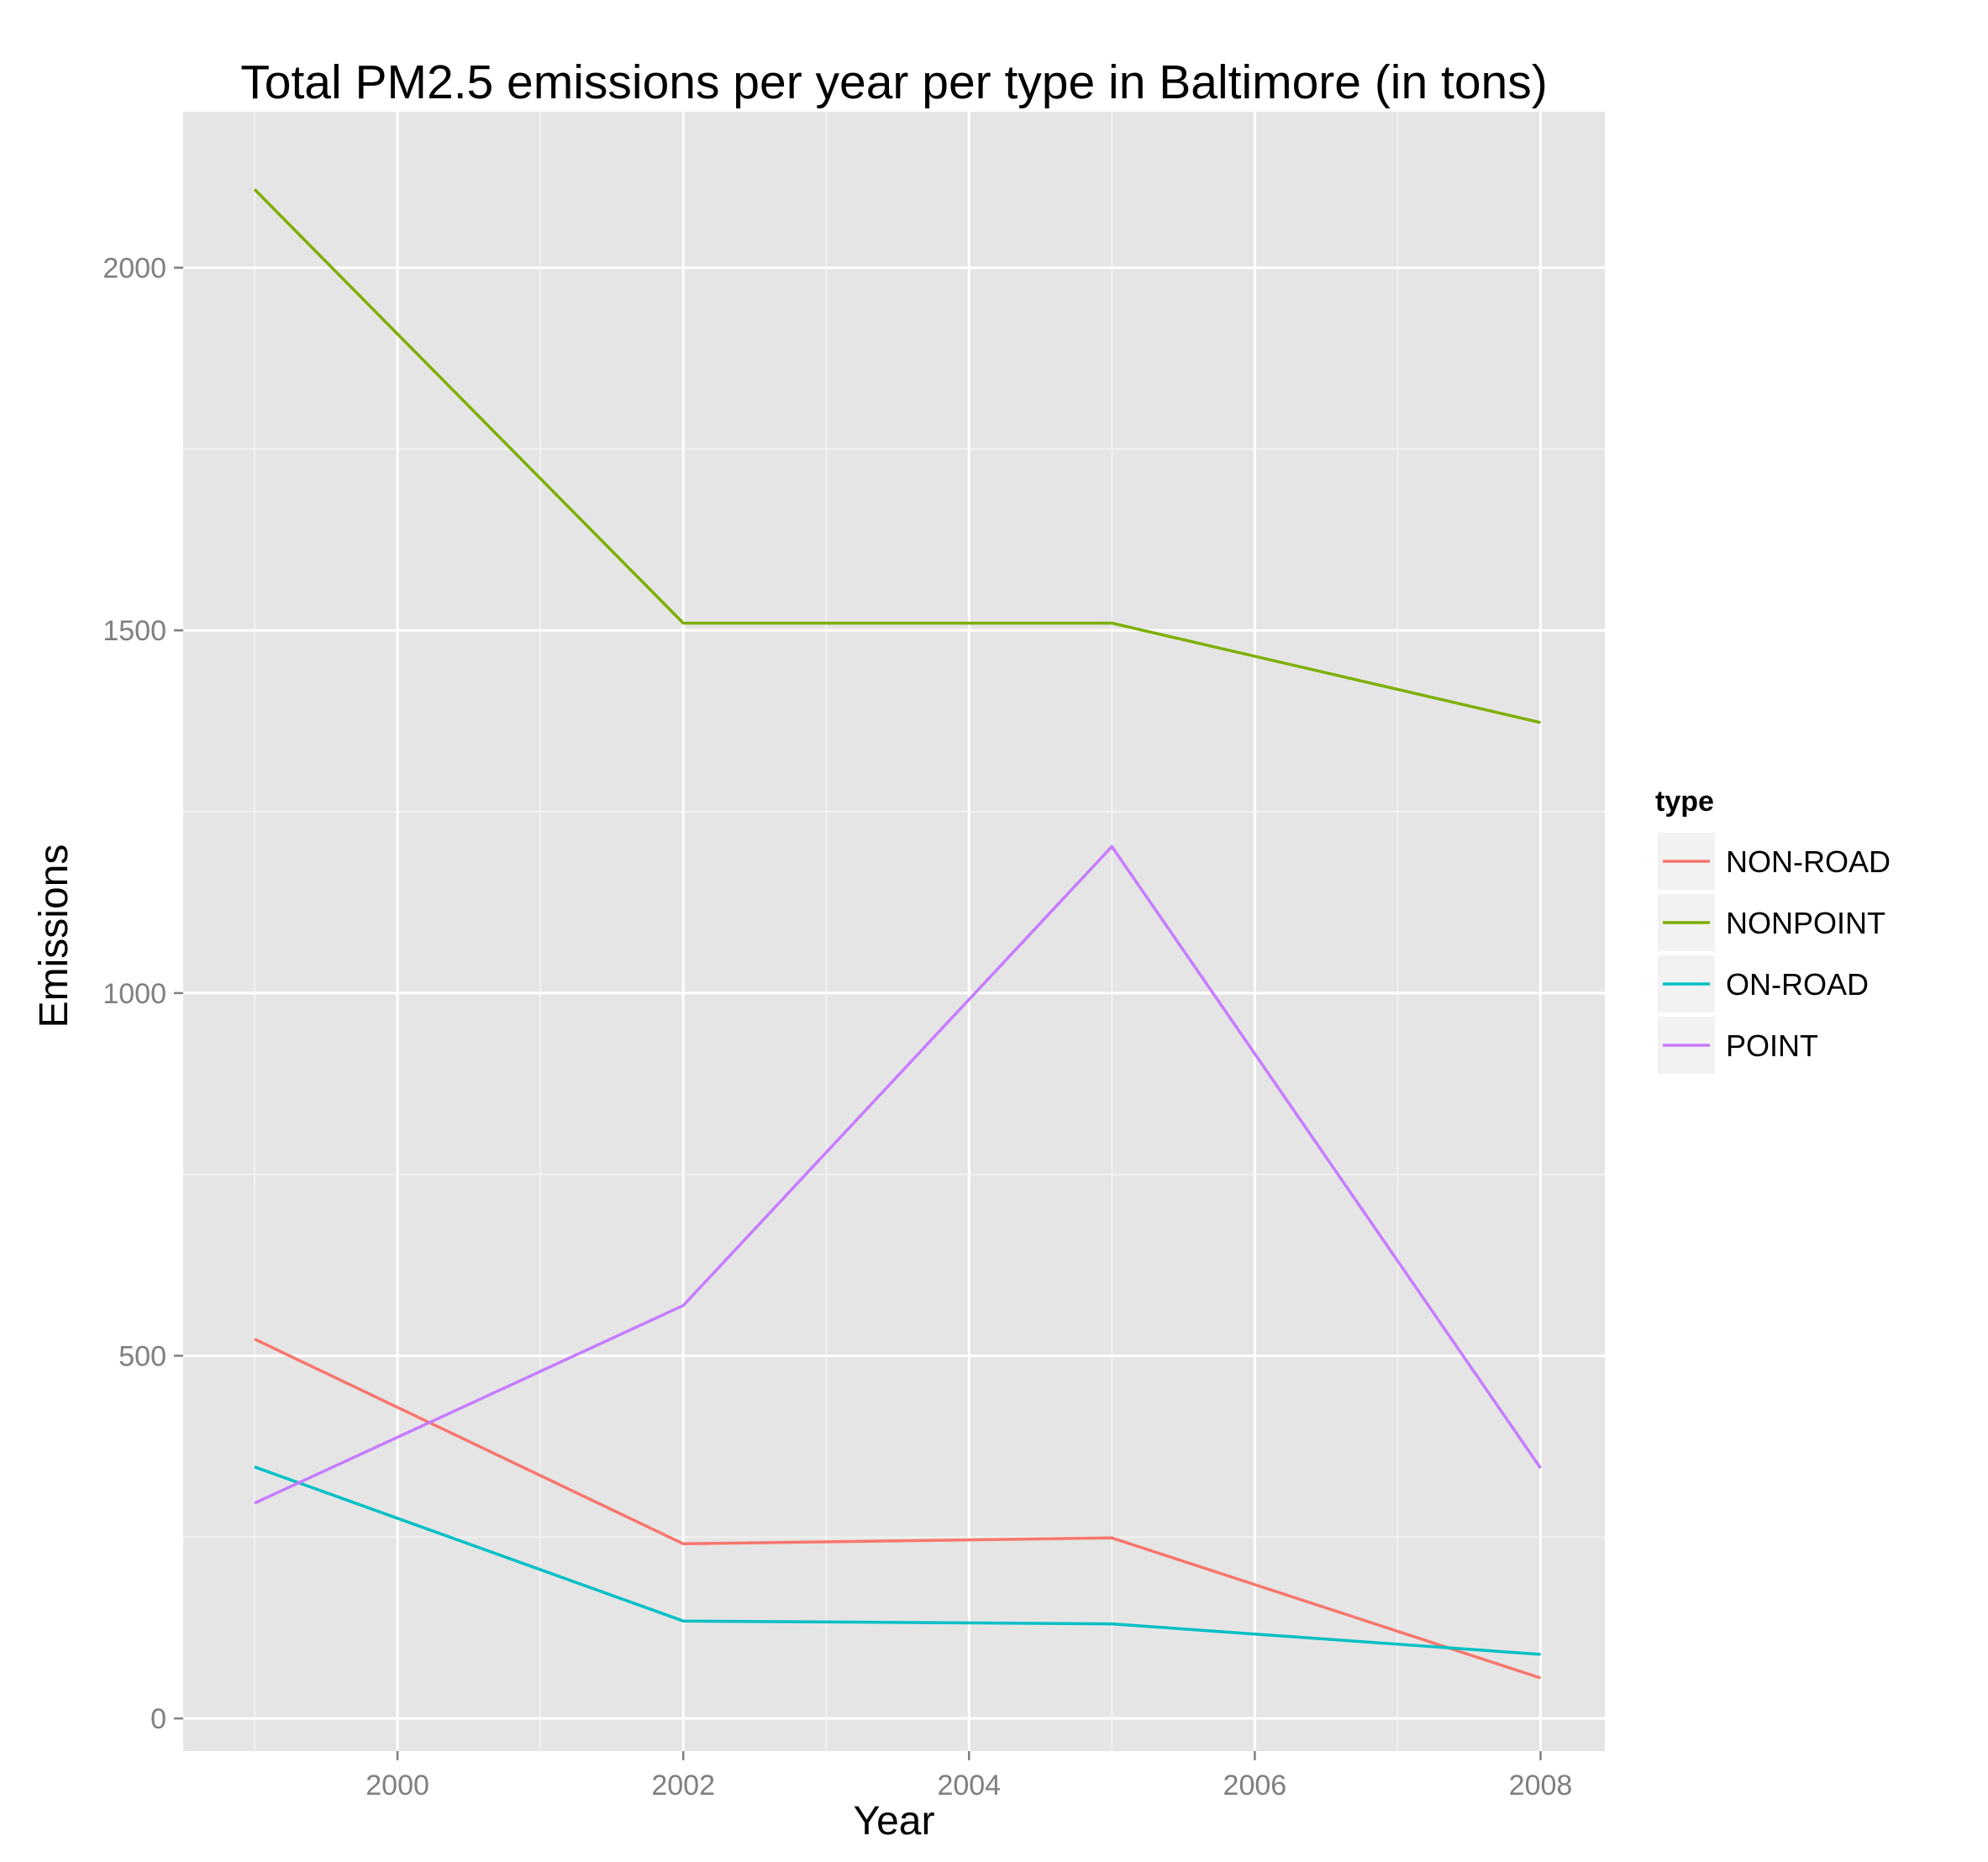 The image size is (1988, 1862). What do you see at coordinates (54, 936) in the screenshot?
I see `y-axis-label: Emissions` at bounding box center [54, 936].